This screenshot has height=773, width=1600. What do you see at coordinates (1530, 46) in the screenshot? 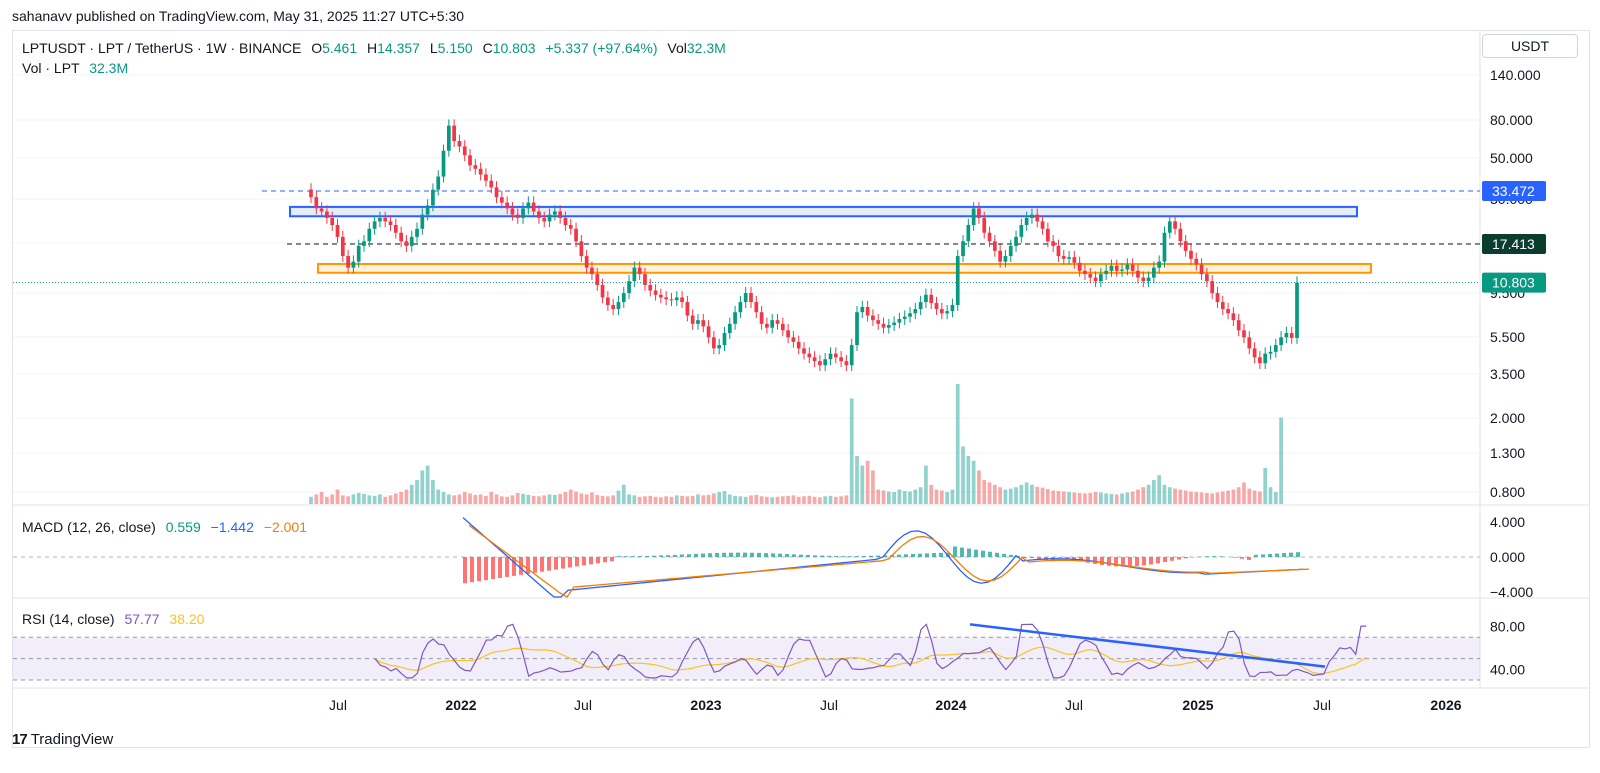
I see `currency-button: USDT` at bounding box center [1530, 46].